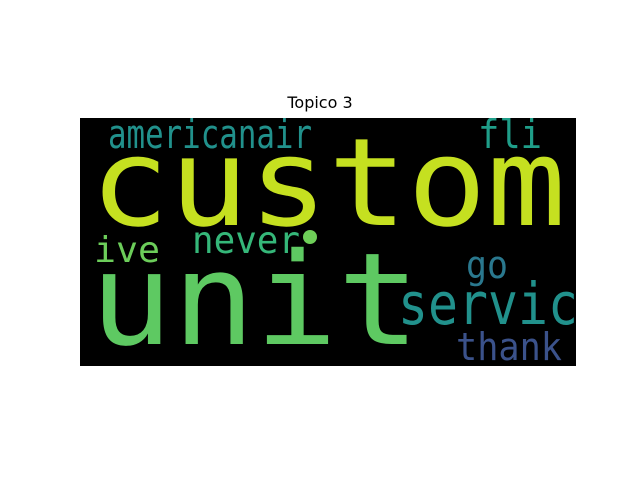  What do you see at coordinates (487, 304) in the screenshot?
I see `word-servic: servic` at bounding box center [487, 304].